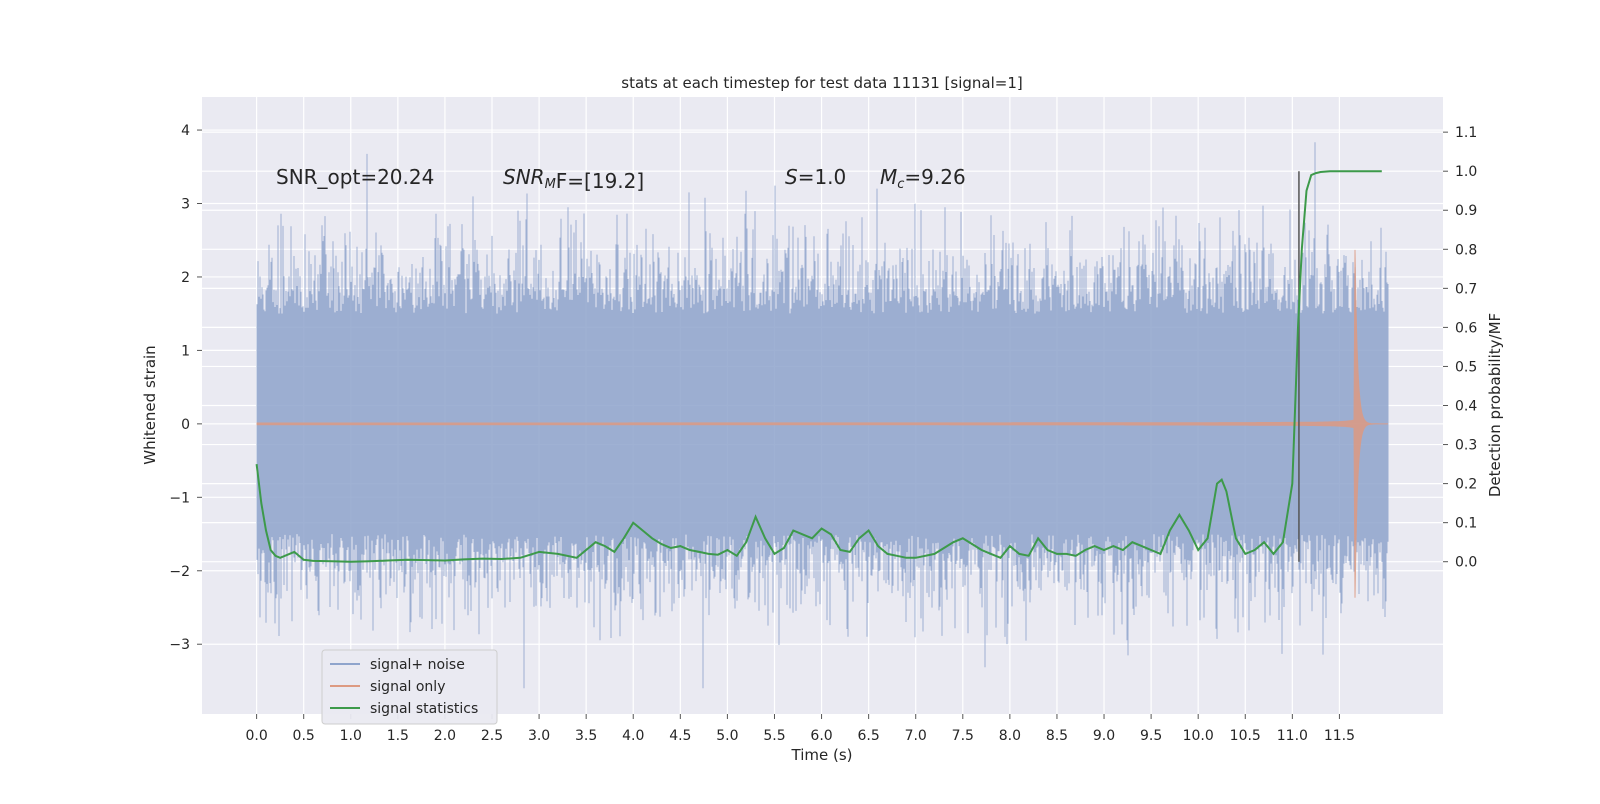  What do you see at coordinates (492, 736) in the screenshot?
I see `x-tick-label-5: 2.5` at bounding box center [492, 736].